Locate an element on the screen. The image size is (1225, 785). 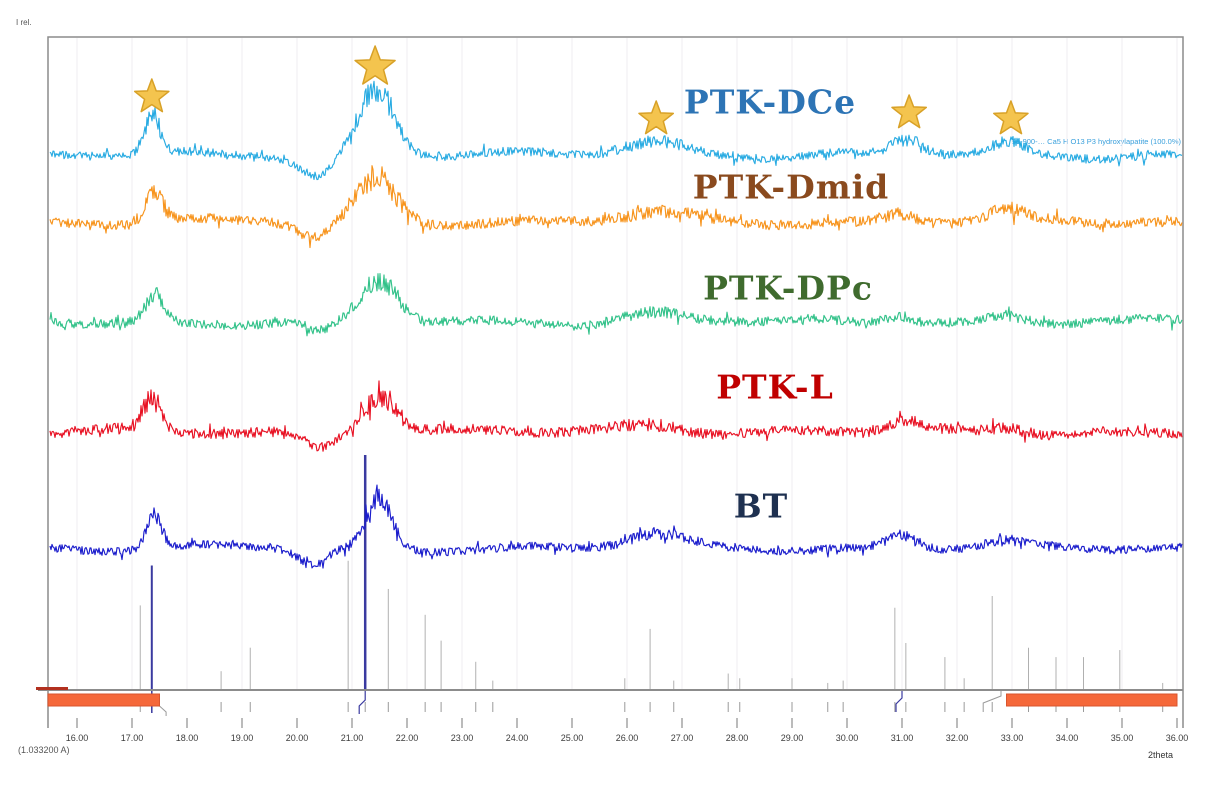
svg-text: 31.00 is located at coordinates (902, 738).